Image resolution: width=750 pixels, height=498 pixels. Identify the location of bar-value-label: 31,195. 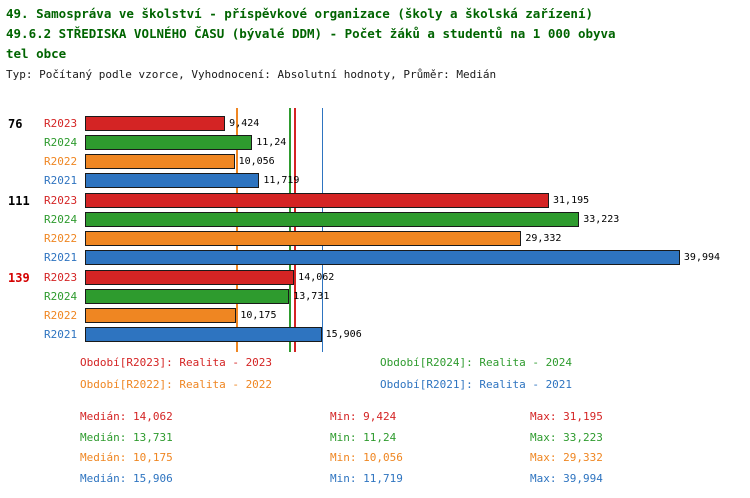
(571, 200).